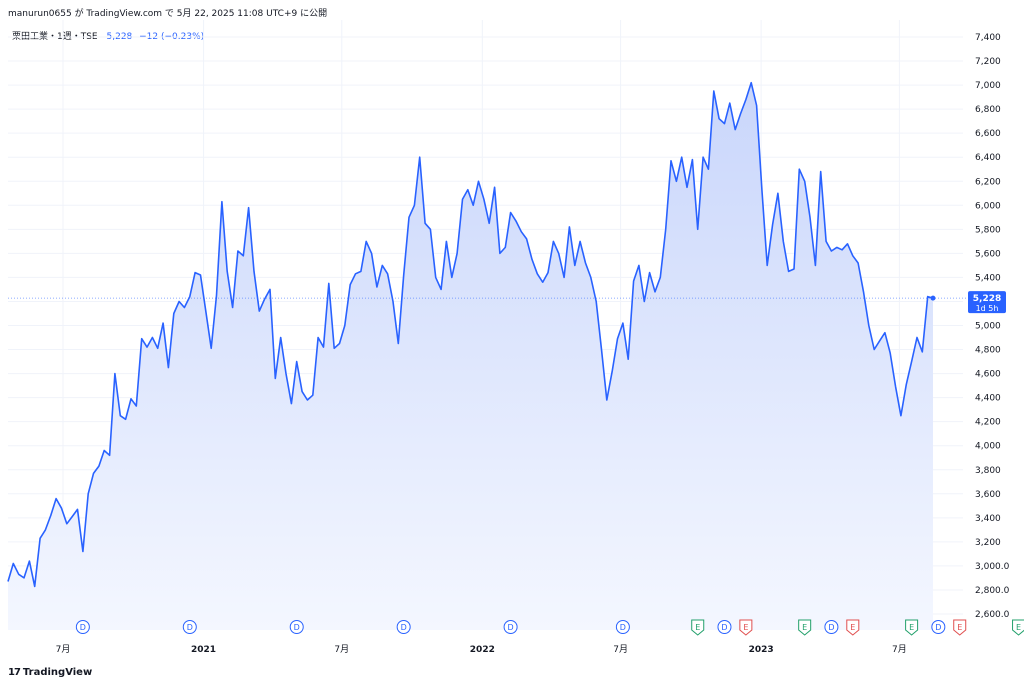 The width and height of the screenshot is (1024, 687). What do you see at coordinates (988, 399) in the screenshot?
I see `y-tick-label: 4,400` at bounding box center [988, 399].